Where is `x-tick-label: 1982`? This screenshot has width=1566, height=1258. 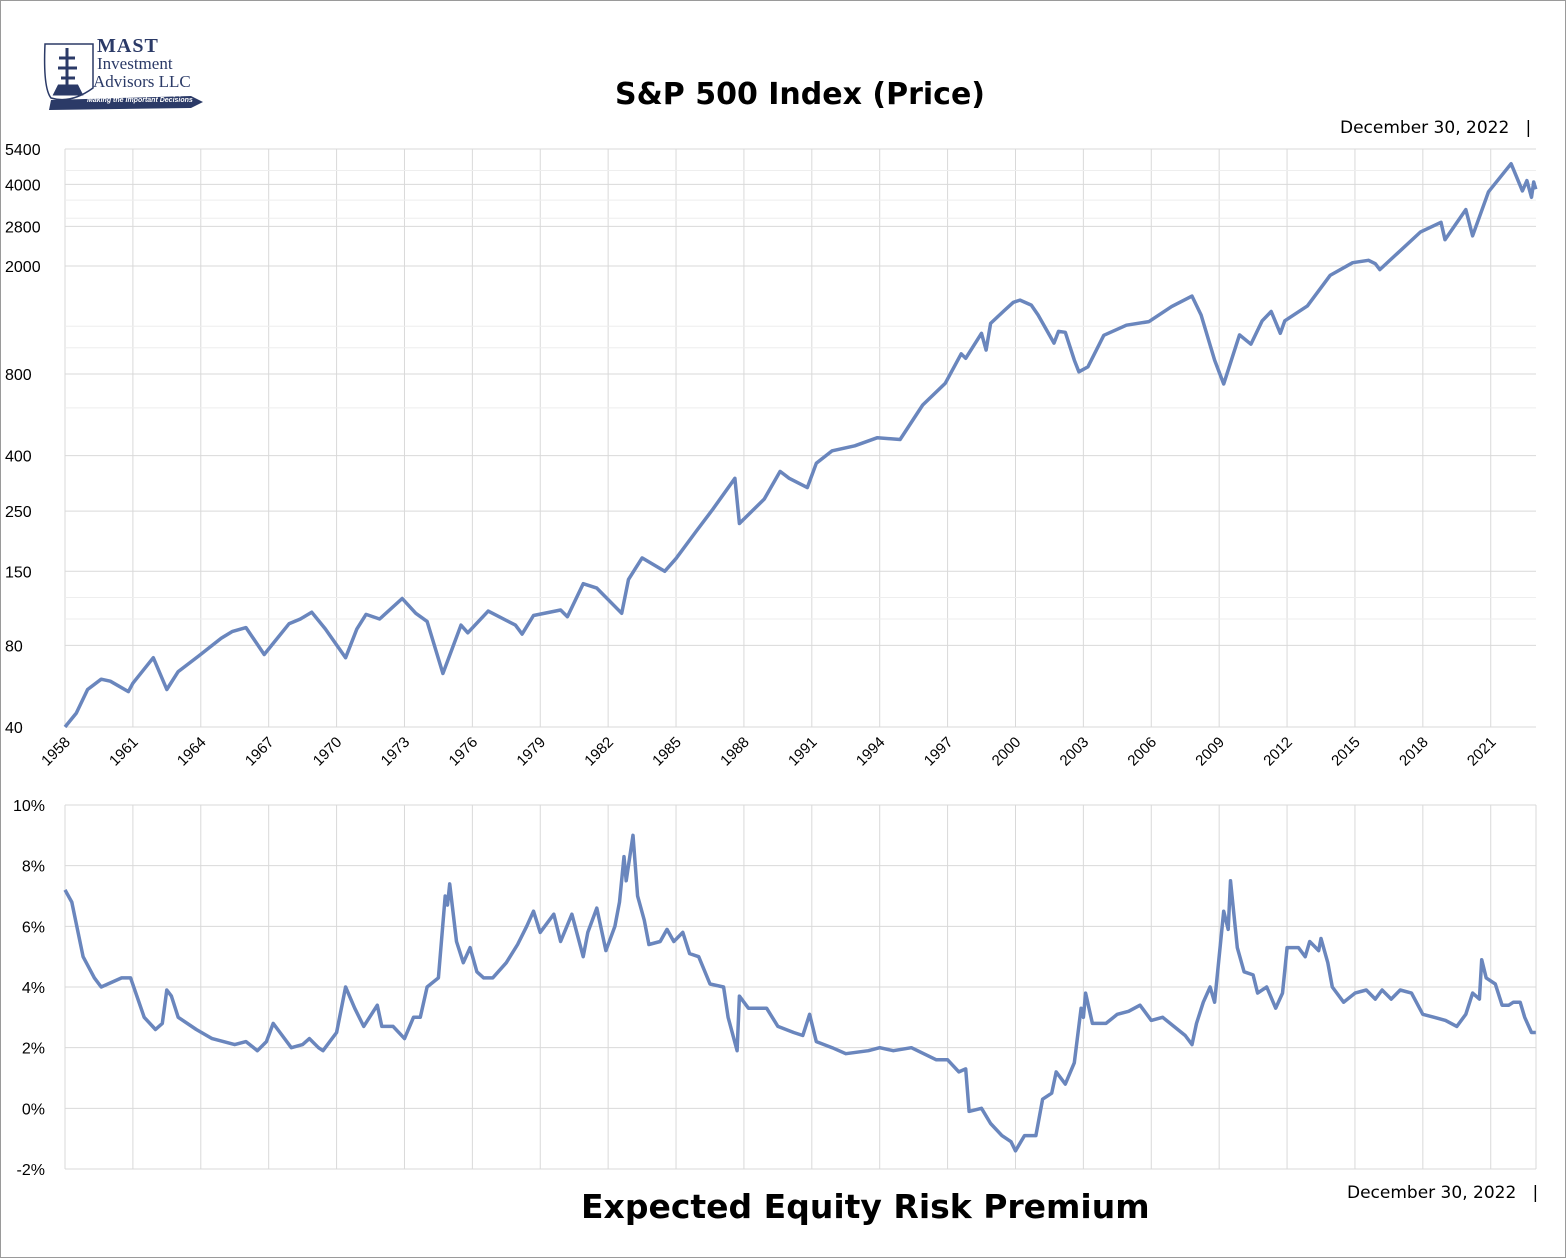 x-tick-label: 1982 is located at coordinates (599, 752).